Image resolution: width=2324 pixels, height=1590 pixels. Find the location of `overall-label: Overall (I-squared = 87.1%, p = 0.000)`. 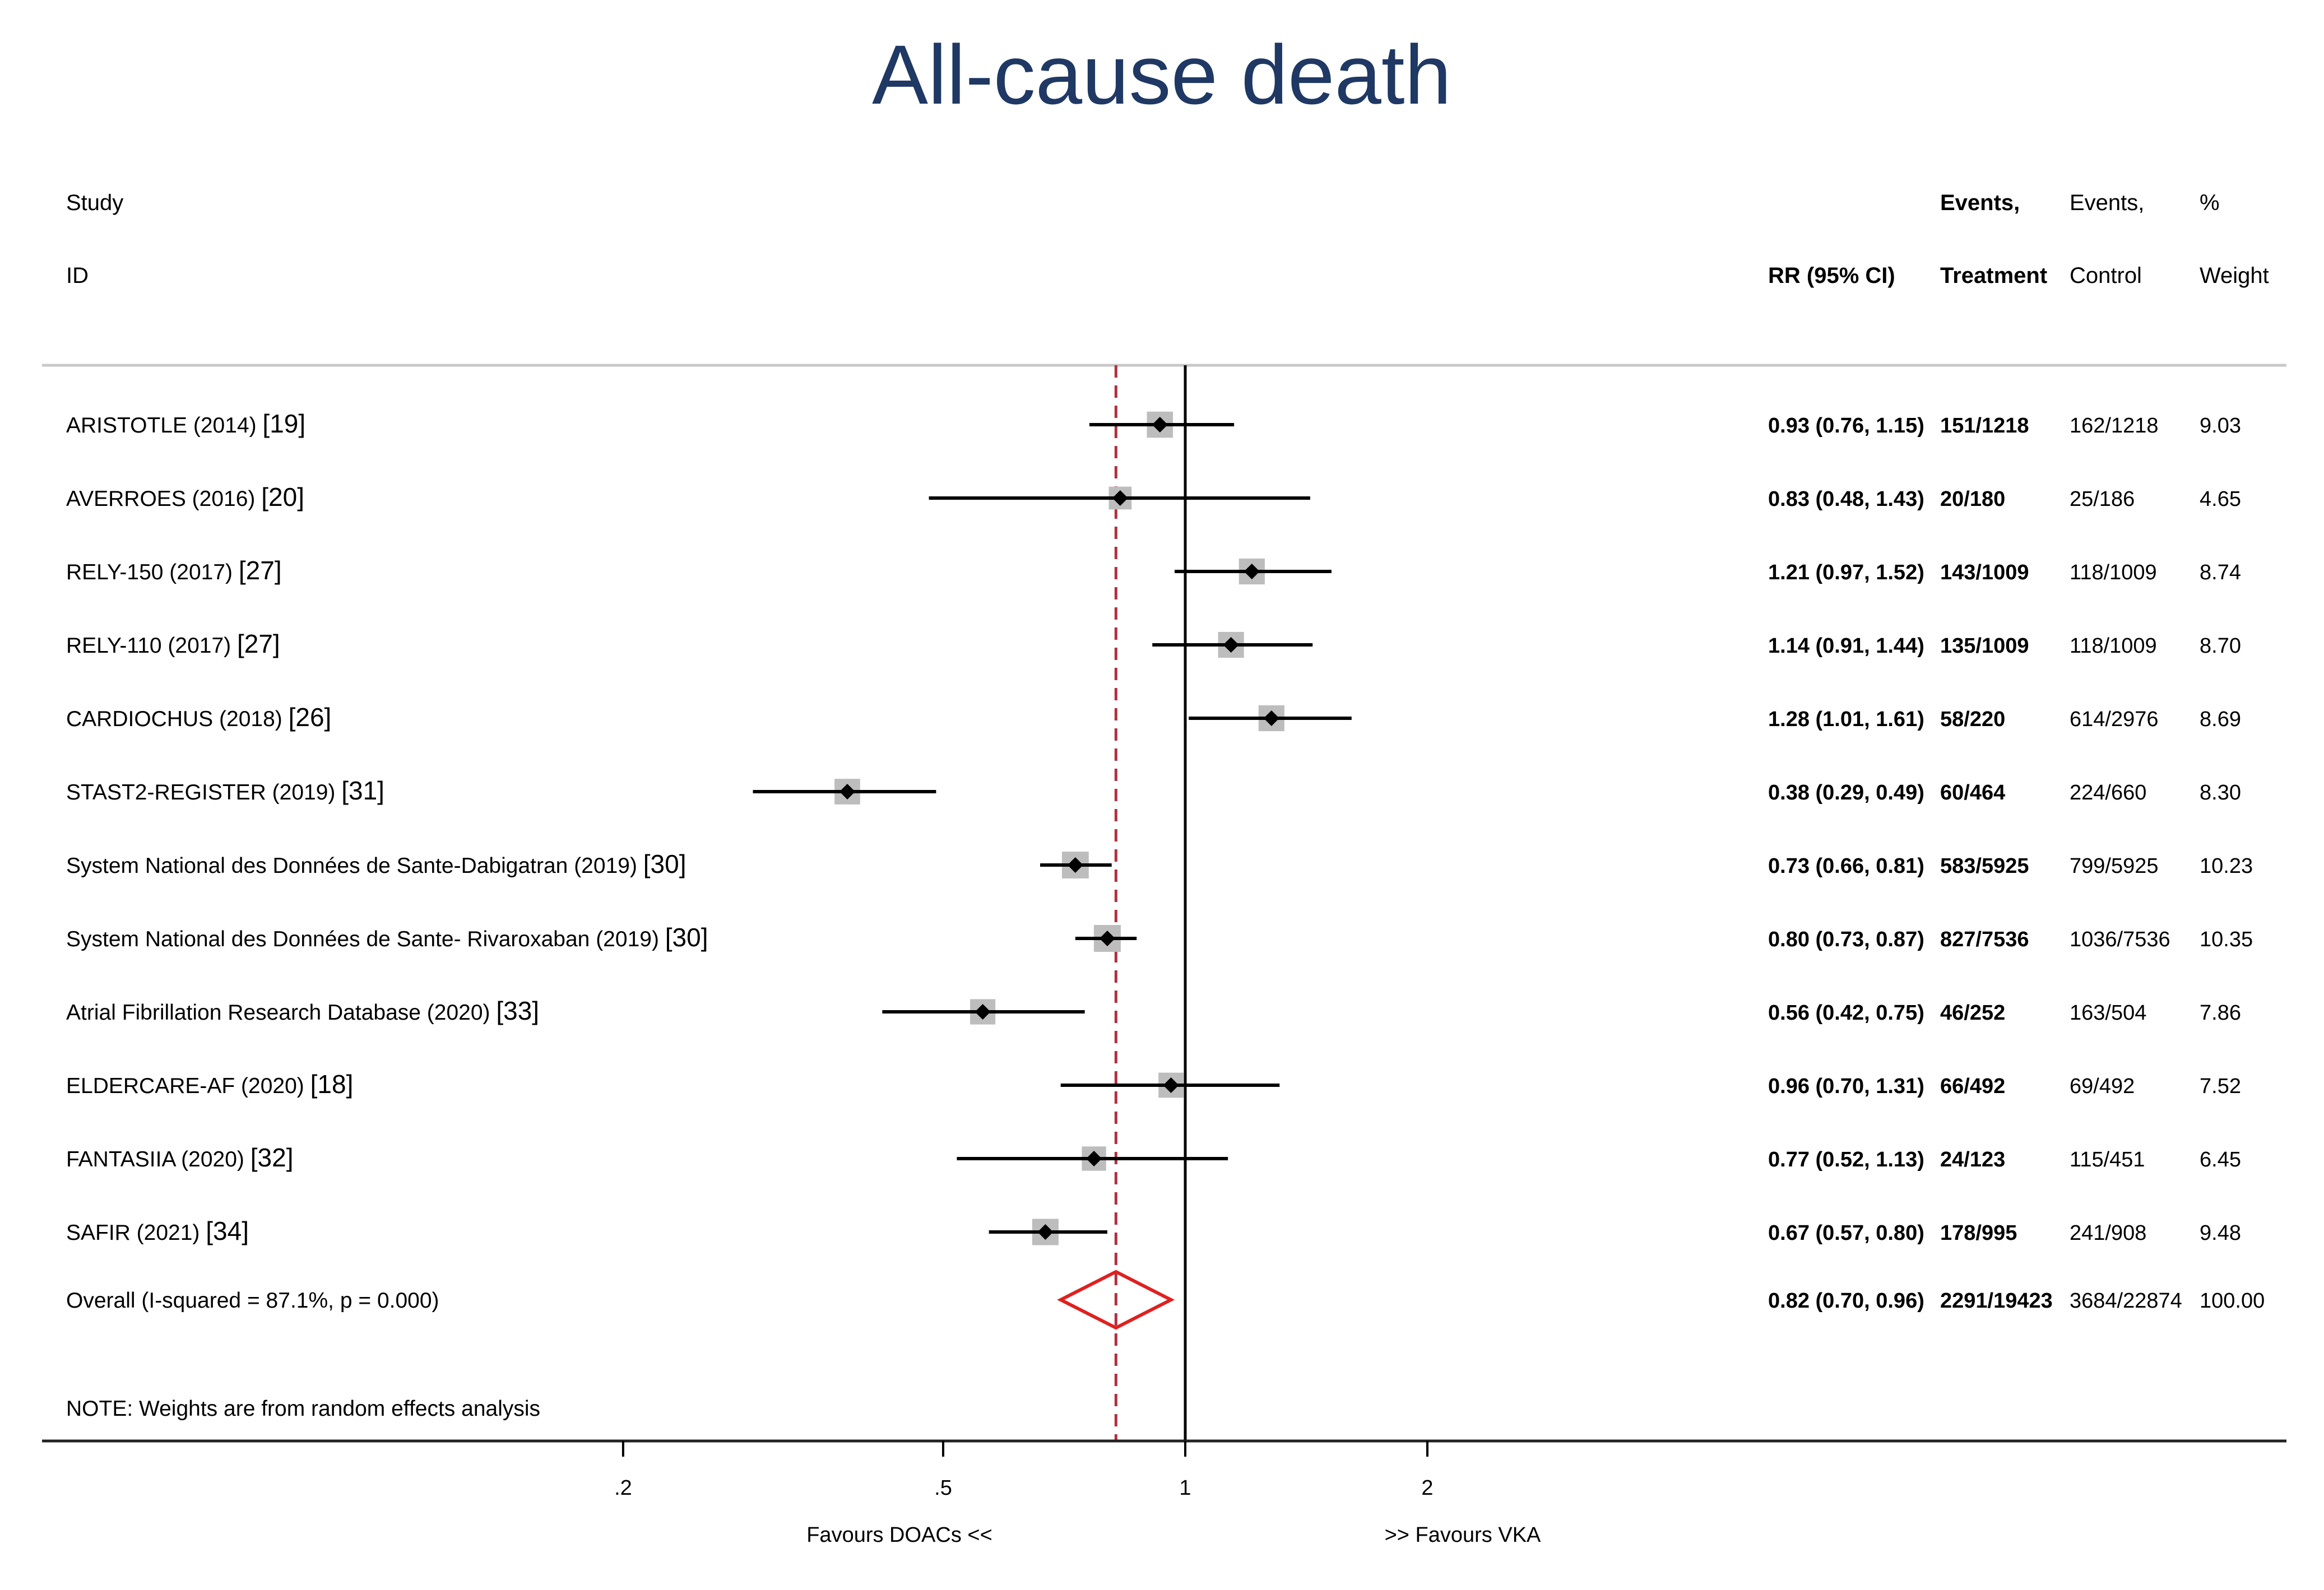

overall-label: Overall (I-squared = 87.1%, p = 0.000) is located at coordinates (252, 1301).